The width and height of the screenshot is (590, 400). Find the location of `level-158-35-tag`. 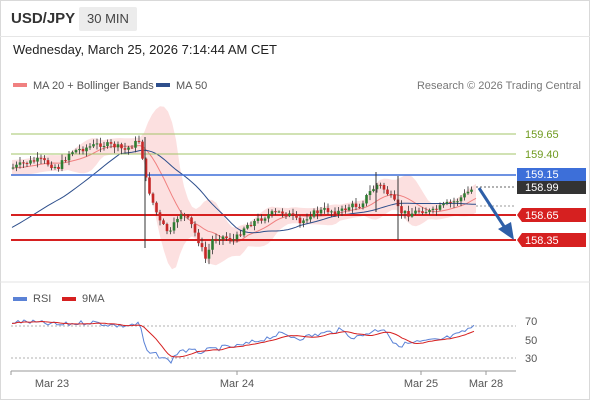

level-158-35-tag is located at coordinates (551, 240).